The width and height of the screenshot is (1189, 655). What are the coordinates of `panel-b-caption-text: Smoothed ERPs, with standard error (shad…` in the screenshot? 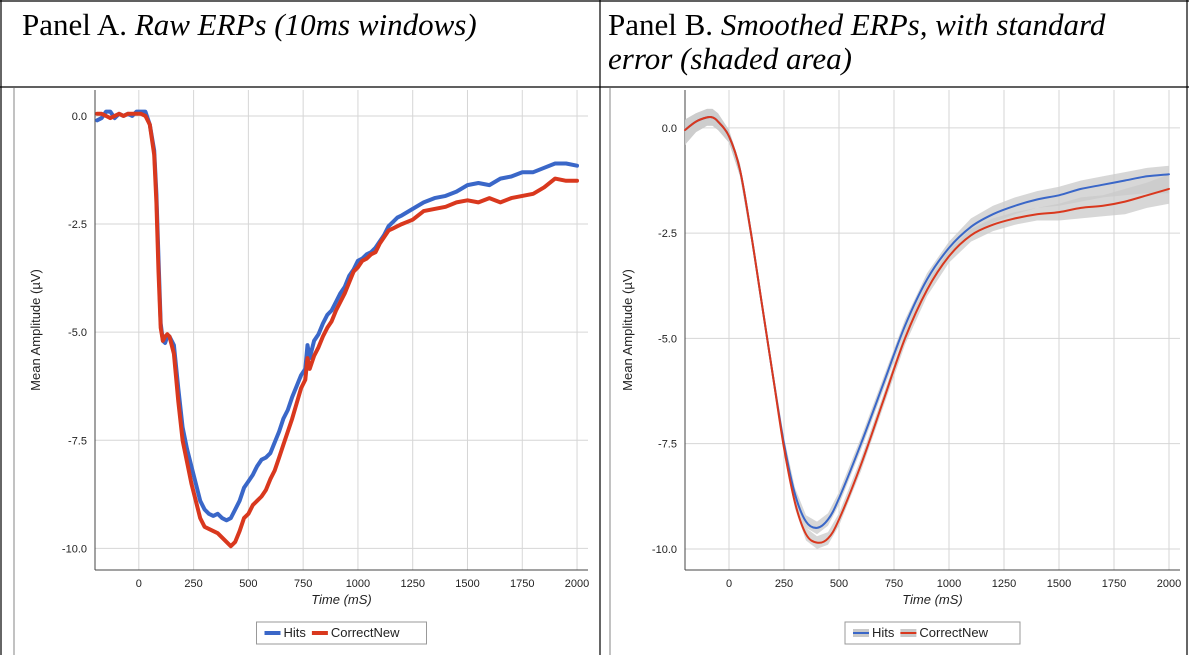 It's located at (857, 42).